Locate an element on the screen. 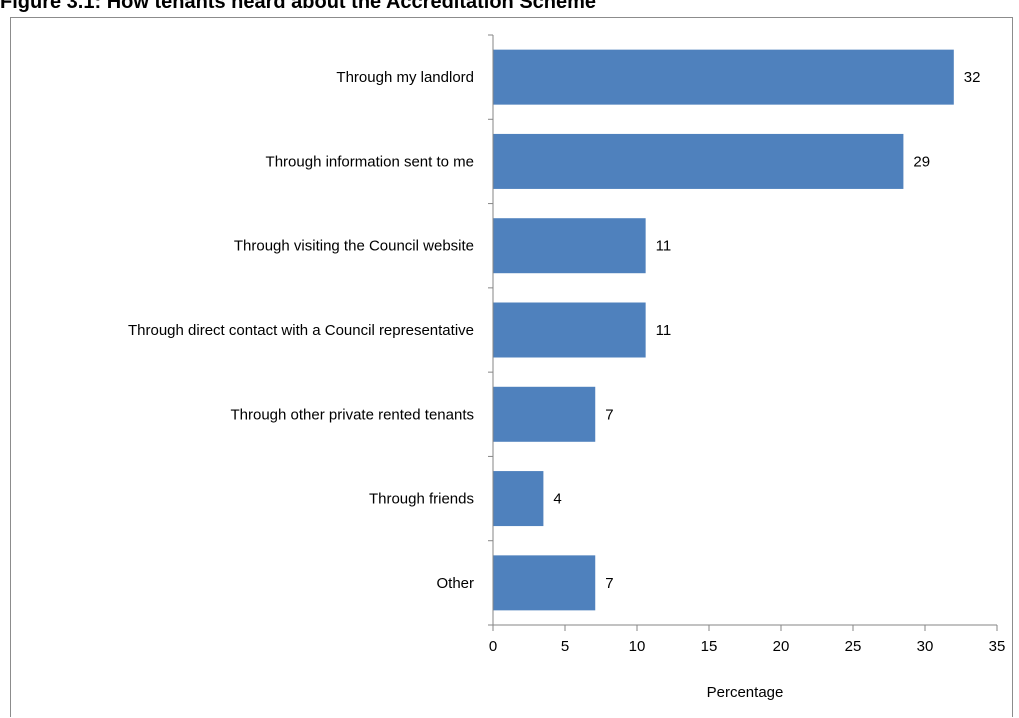  category-label-6: Other is located at coordinates (455, 583).